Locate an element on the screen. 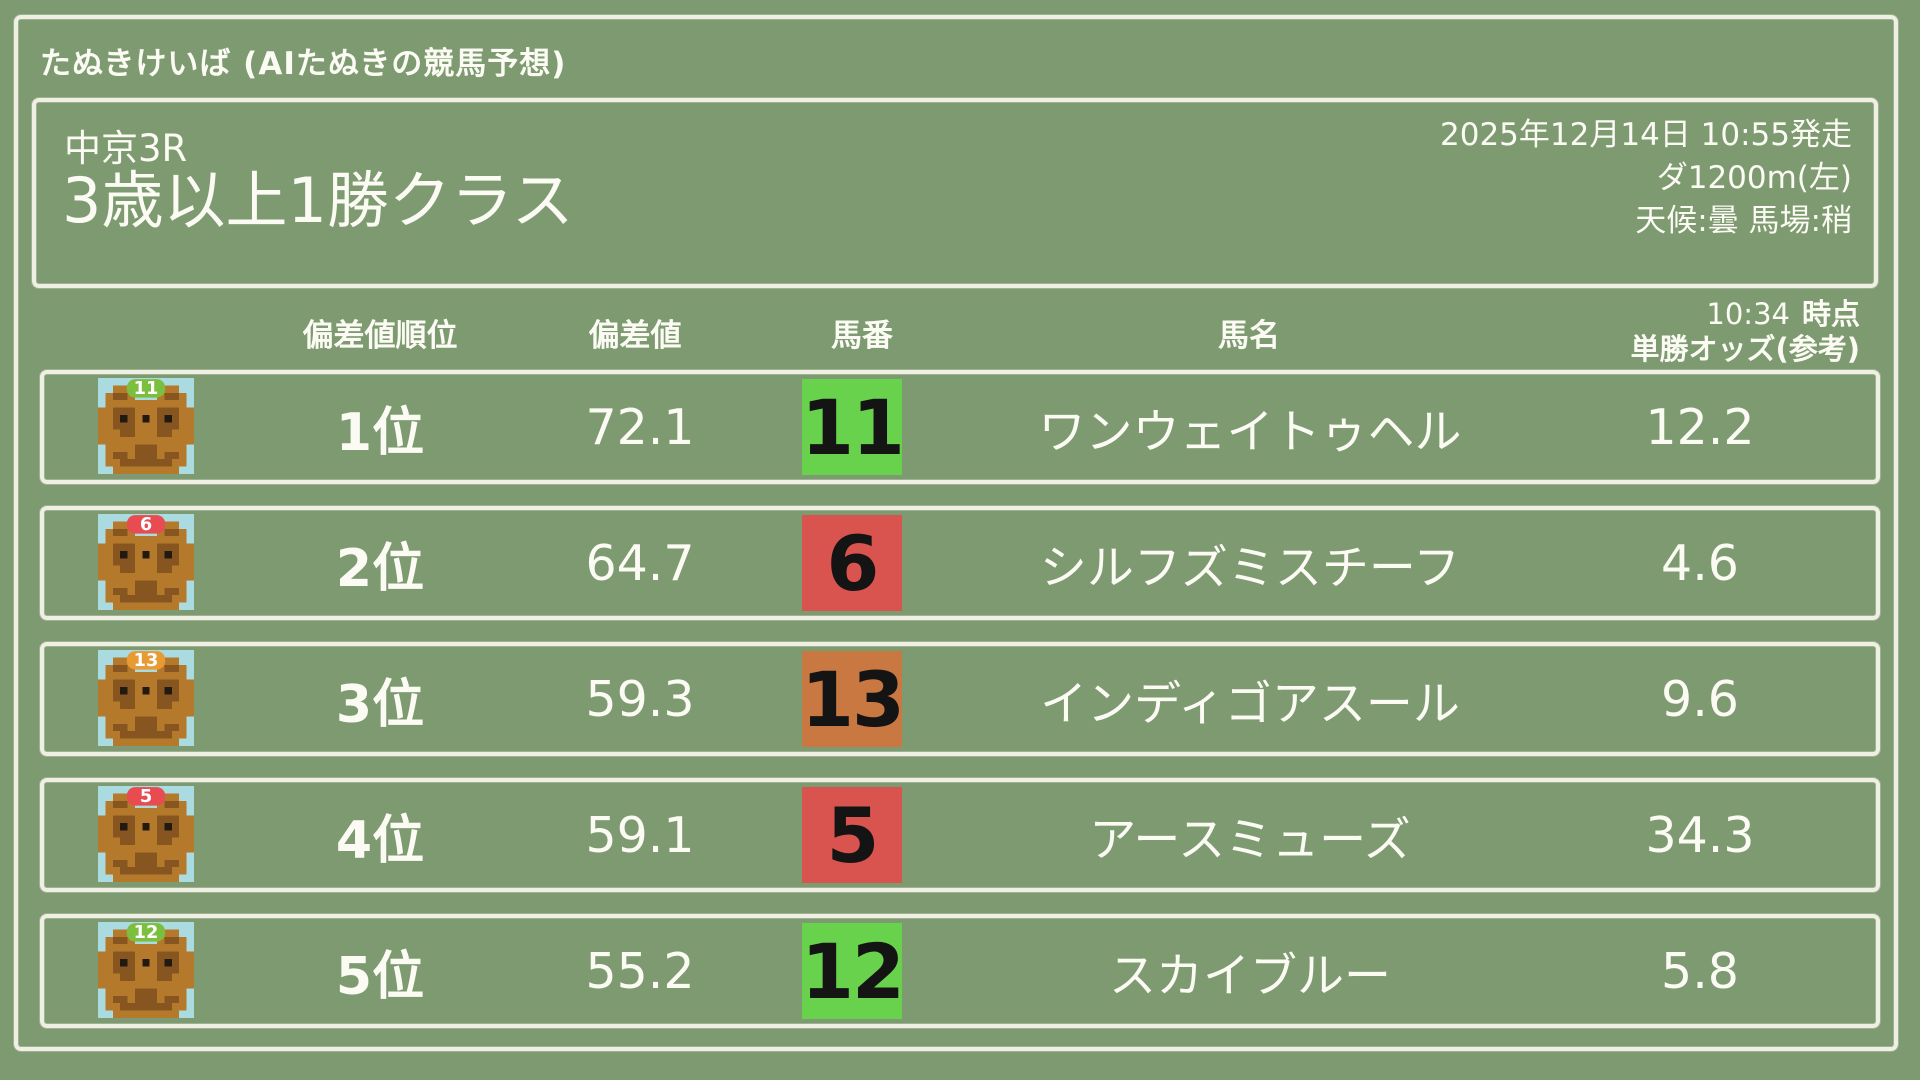  row-odds: 12.2 is located at coordinates (1700, 427).